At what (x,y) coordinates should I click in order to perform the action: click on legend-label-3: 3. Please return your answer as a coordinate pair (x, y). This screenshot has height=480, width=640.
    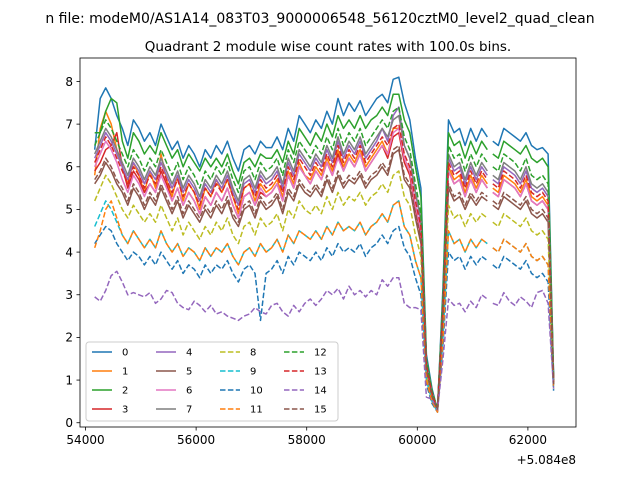
    Looking at the image, I should click on (125, 410).